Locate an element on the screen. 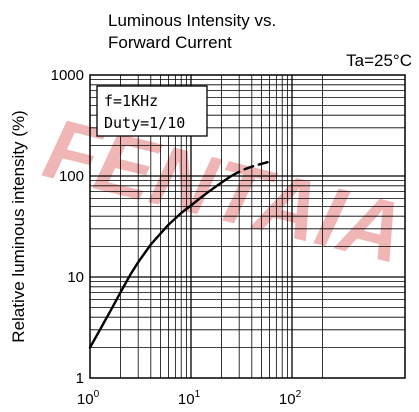  chart-title-line: Luminous Intensity vs. is located at coordinates (192, 20).